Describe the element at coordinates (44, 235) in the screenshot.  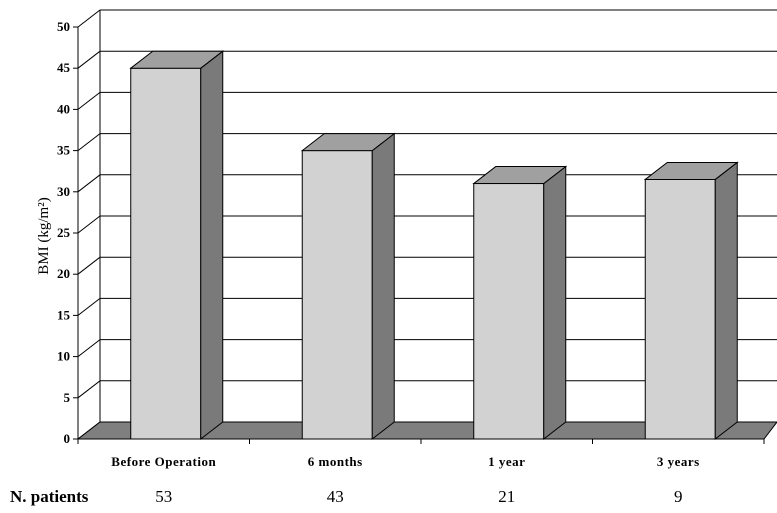
I see `y-axis-label: BMI (kg/m²)` at that location.